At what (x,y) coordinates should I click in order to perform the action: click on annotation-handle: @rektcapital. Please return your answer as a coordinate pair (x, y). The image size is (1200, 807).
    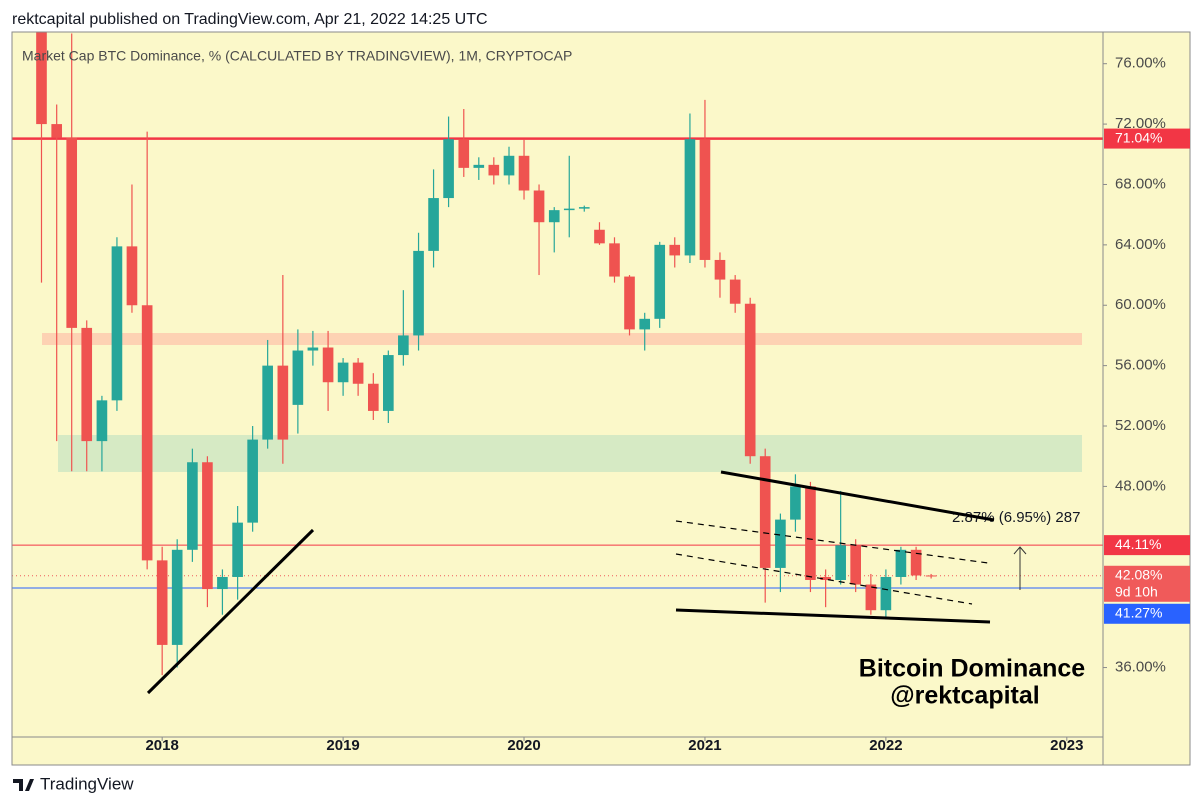
    Looking at the image, I should click on (964, 696).